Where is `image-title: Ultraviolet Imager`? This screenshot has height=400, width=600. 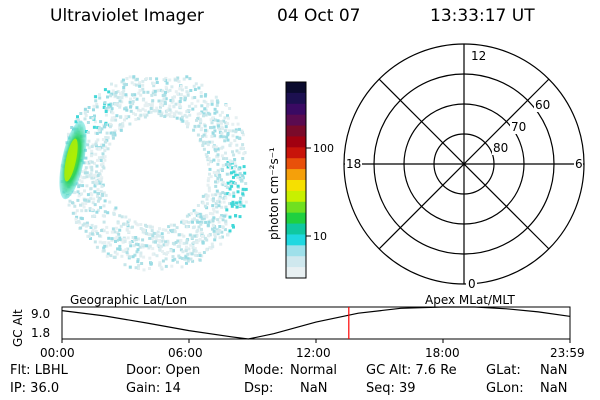 image-title: Ultraviolet Imager is located at coordinates (127, 16).